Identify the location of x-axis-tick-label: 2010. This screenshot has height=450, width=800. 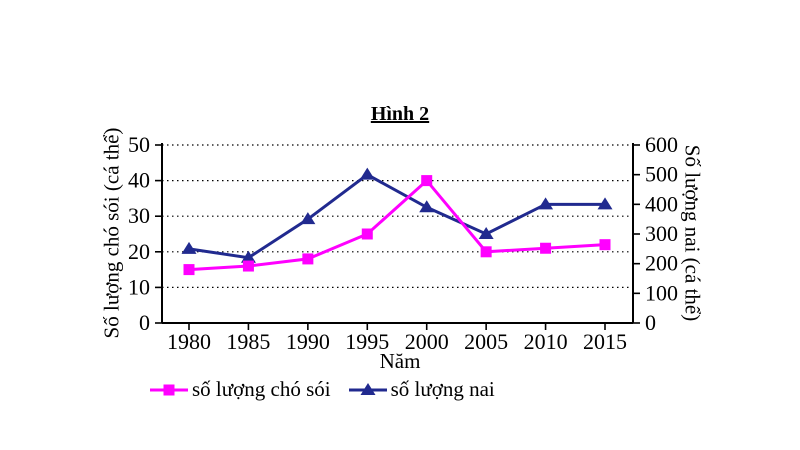
(546, 341).